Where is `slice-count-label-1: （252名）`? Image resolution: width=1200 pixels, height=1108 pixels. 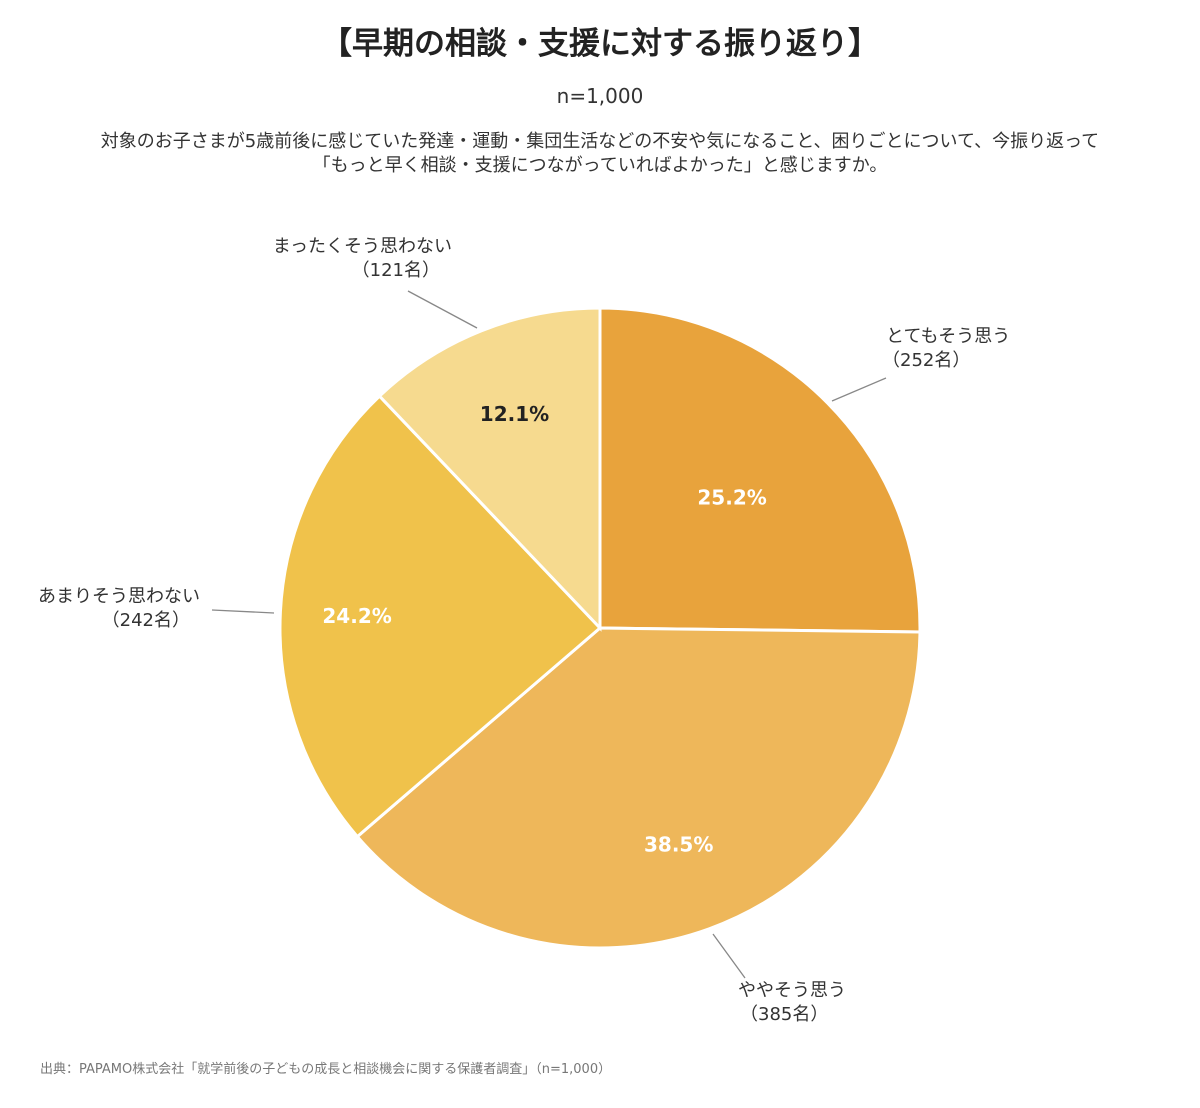 slice-count-label-1: （252名） is located at coordinates (926, 360).